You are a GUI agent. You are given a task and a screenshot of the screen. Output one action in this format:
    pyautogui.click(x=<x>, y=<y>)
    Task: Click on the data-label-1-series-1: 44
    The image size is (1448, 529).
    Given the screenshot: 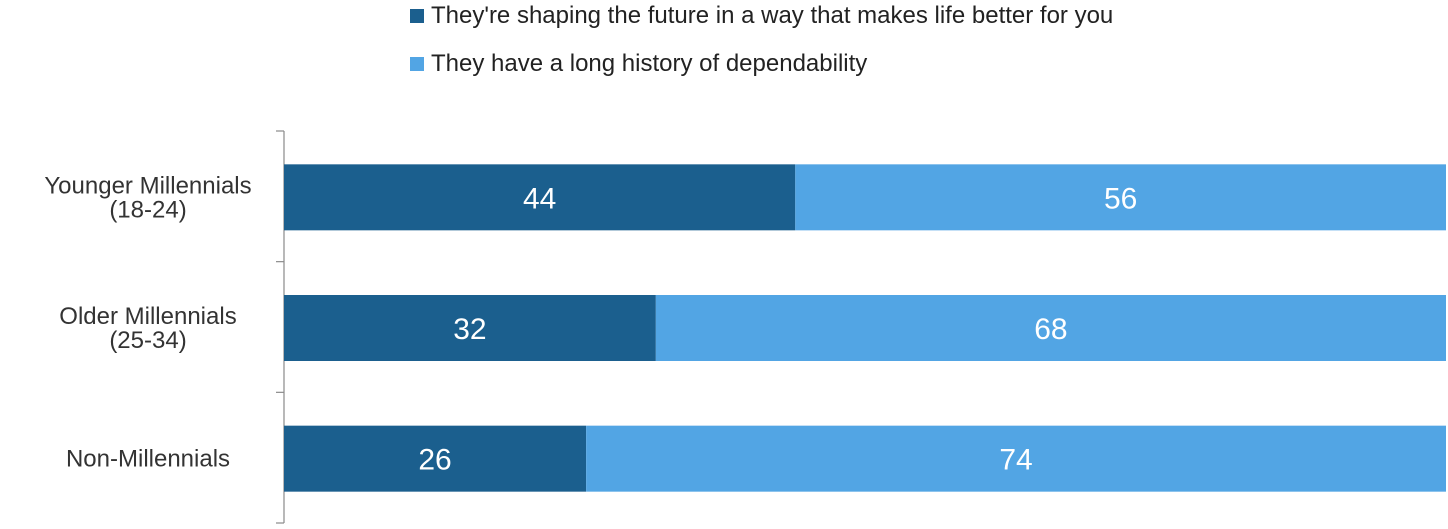 What is the action you would take?
    pyautogui.click(x=539, y=198)
    